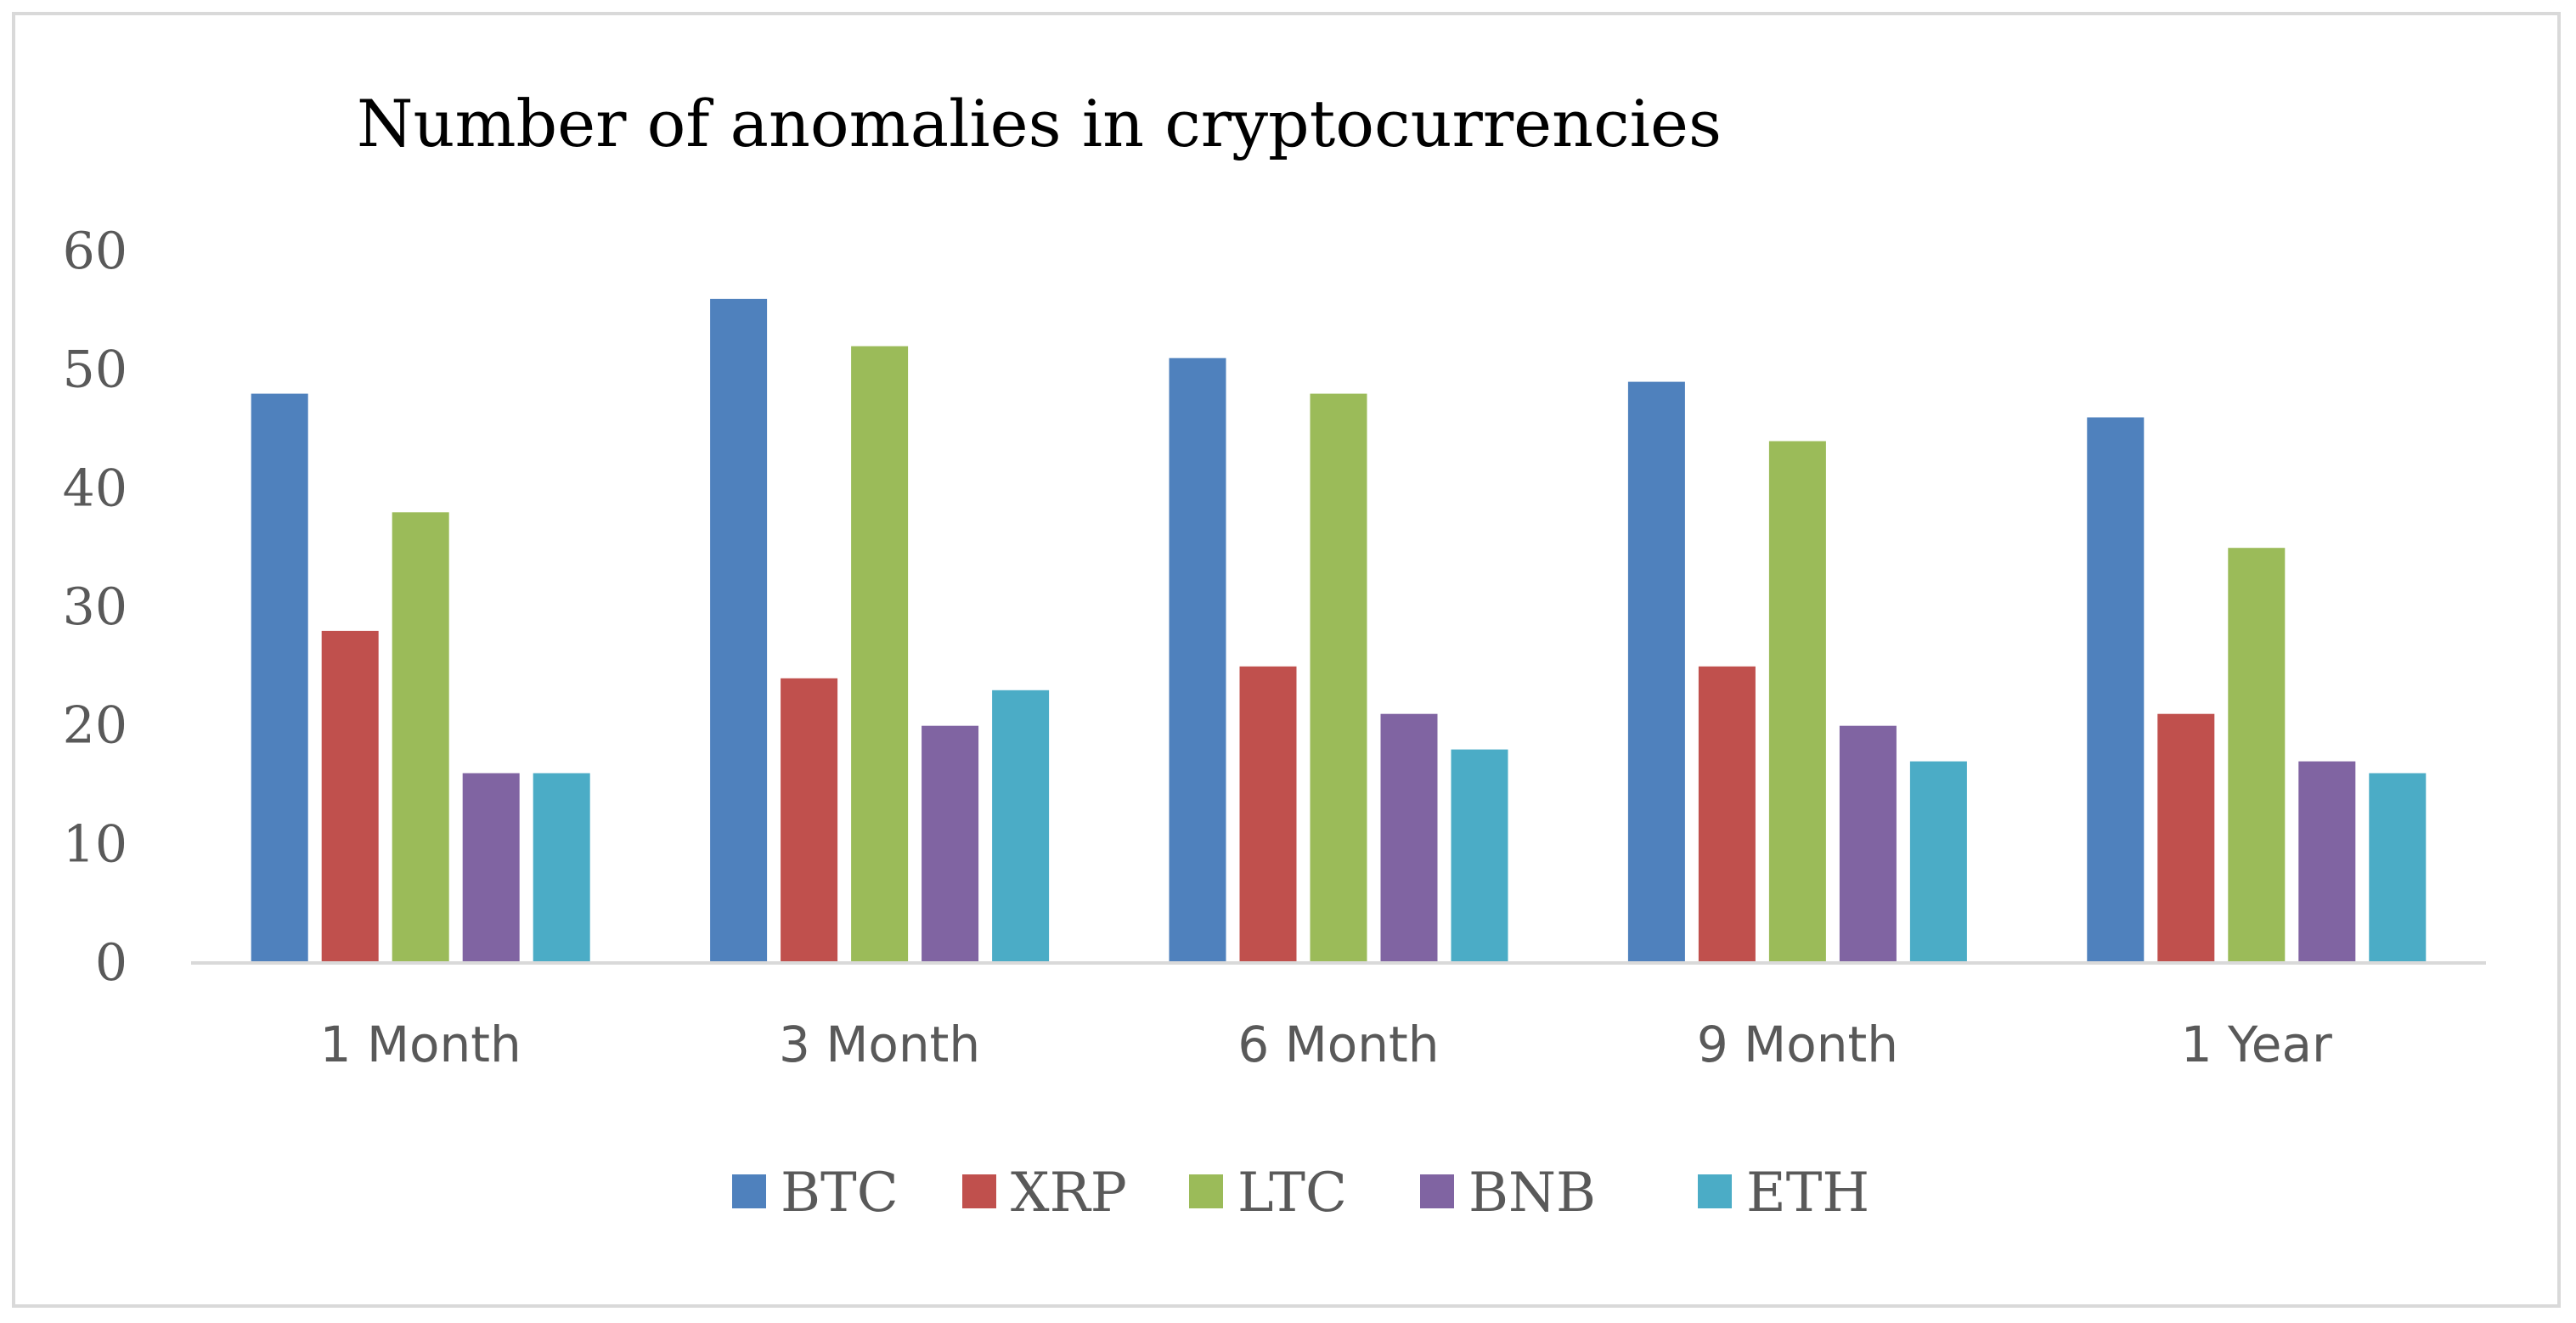 Image resolution: width=2576 pixels, height=1323 pixels. I want to click on x-tick-label: 1 Month, so click(420, 1044).